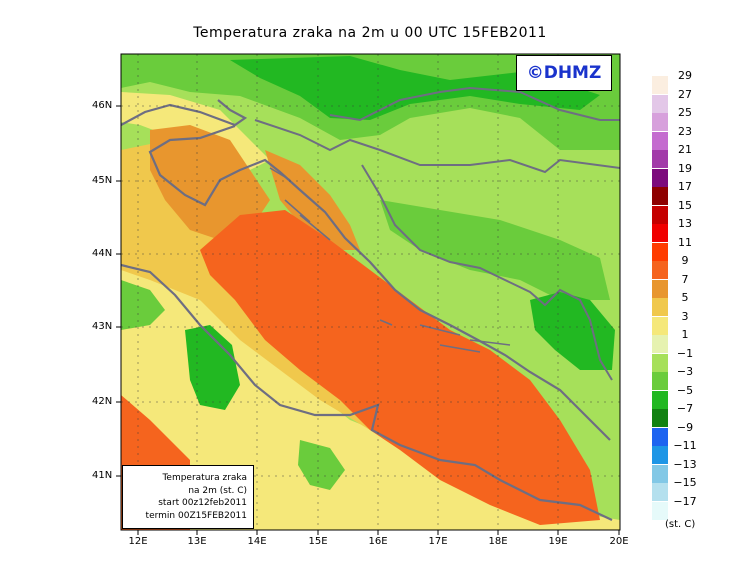 This screenshot has height=582, width=740. I want to click on lon-label-16e: 16E, so click(378, 541).